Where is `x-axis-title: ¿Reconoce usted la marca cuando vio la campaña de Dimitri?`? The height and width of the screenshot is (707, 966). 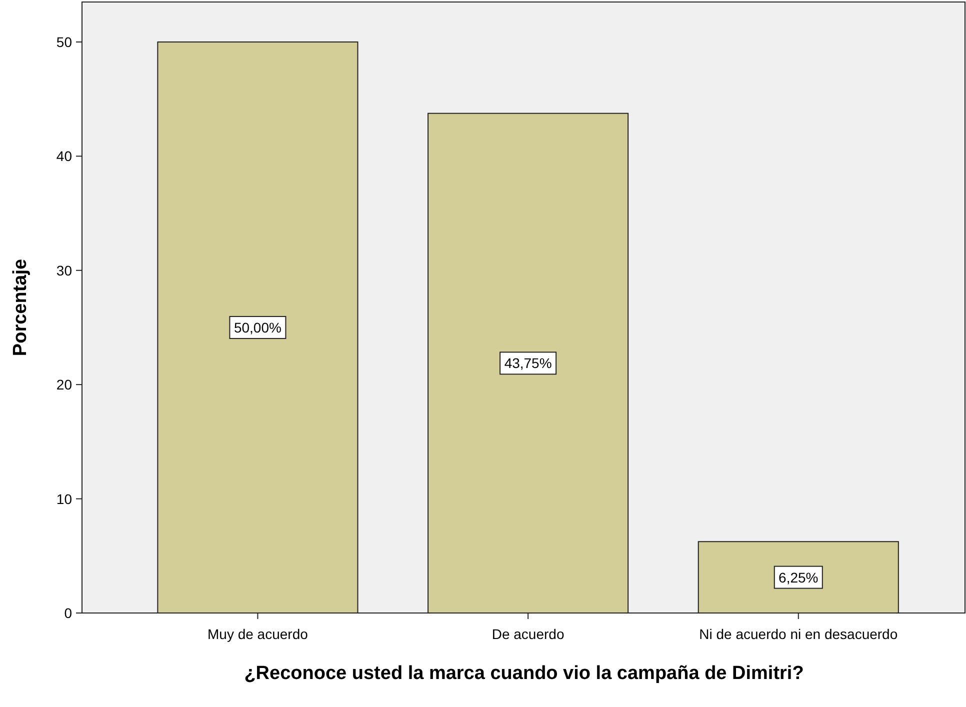 x-axis-title: ¿Reconoce usted la marca cuando vio la campaña de Dimitri? is located at coordinates (524, 673).